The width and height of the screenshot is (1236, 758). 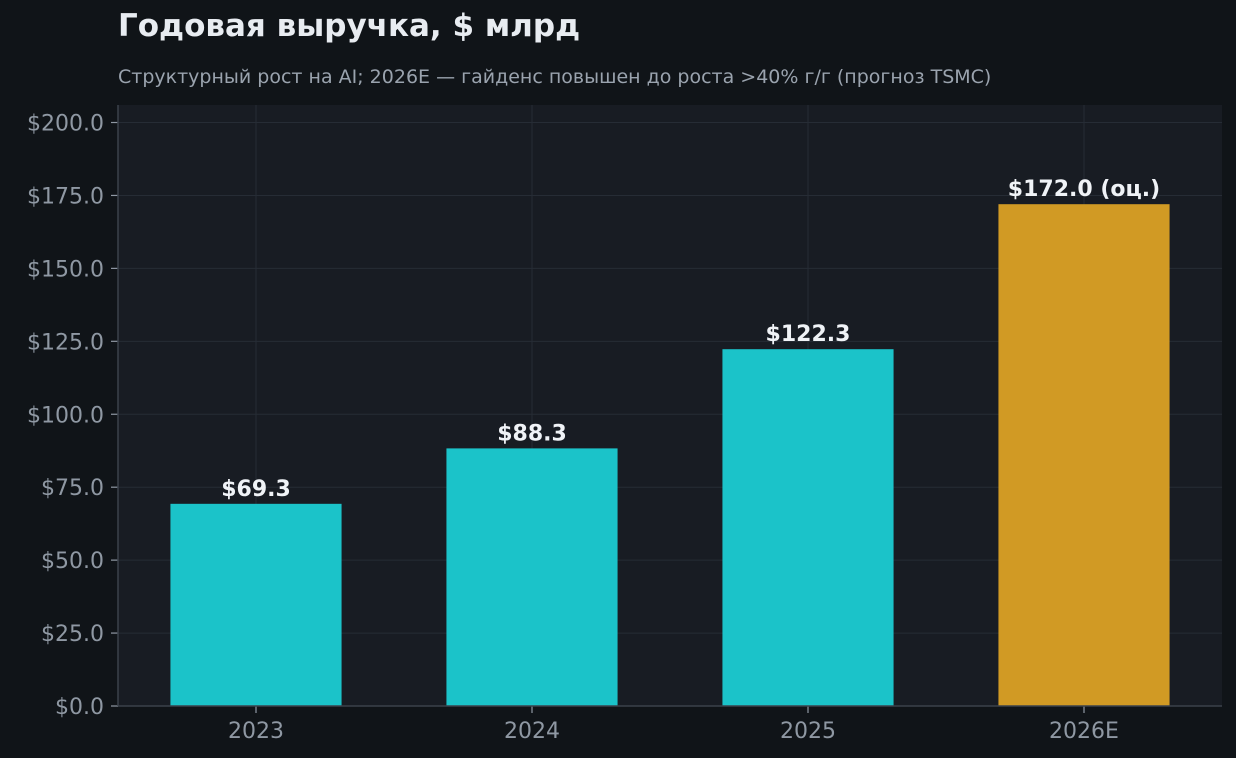 I want to click on bar-2025, so click(x=808, y=527).